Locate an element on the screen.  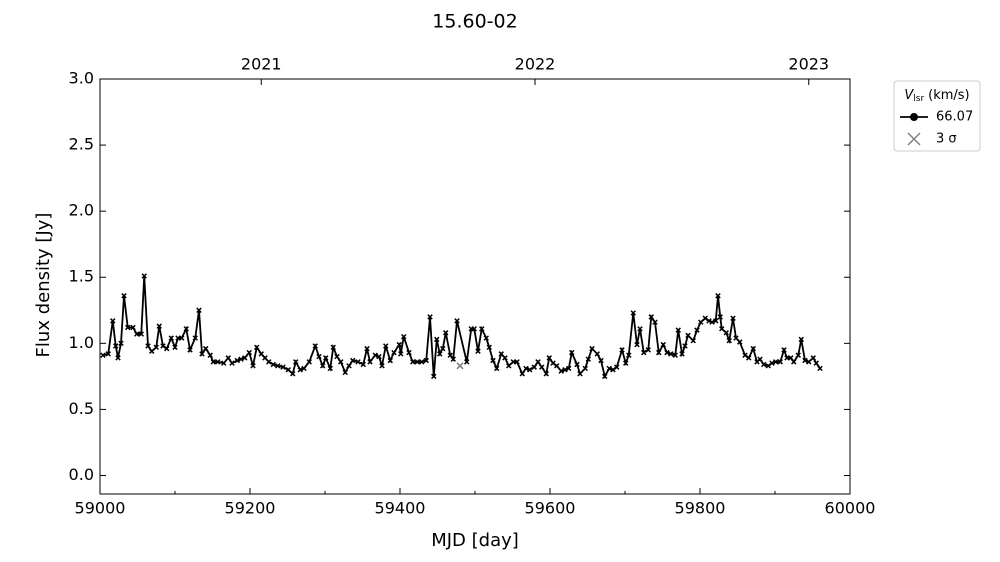
legend-title: Vlsr (km/s) is located at coordinates (936, 96).